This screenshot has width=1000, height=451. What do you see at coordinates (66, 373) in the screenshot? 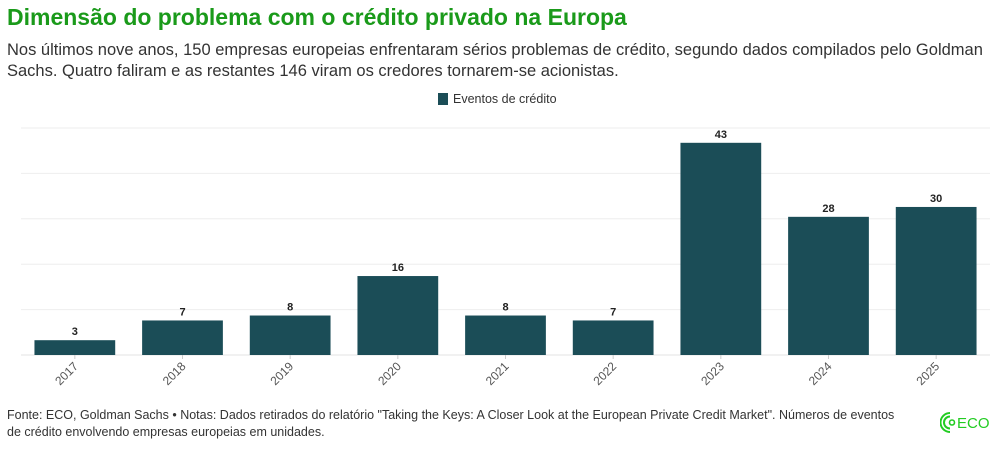
I see `x-tick-label-2017: 2017` at bounding box center [66, 373].